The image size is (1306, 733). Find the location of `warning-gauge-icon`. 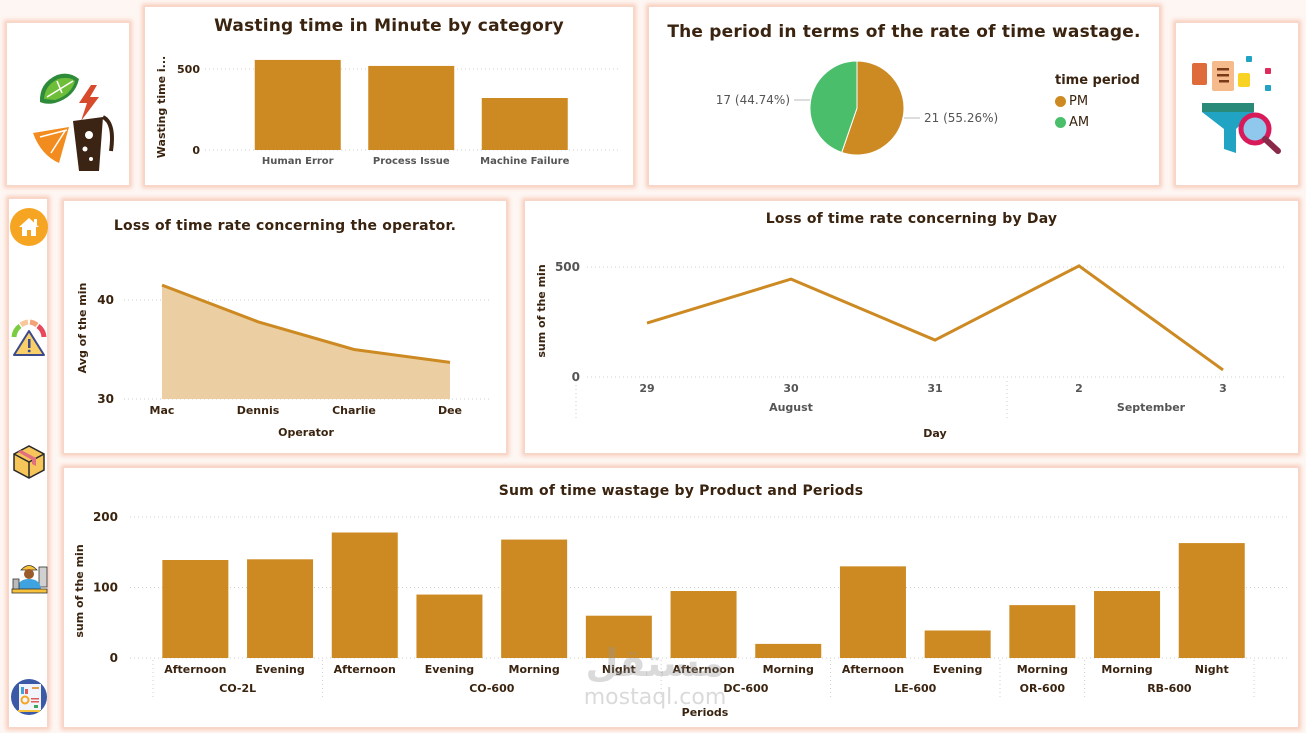

warning-gauge-icon is located at coordinates (29, 337).